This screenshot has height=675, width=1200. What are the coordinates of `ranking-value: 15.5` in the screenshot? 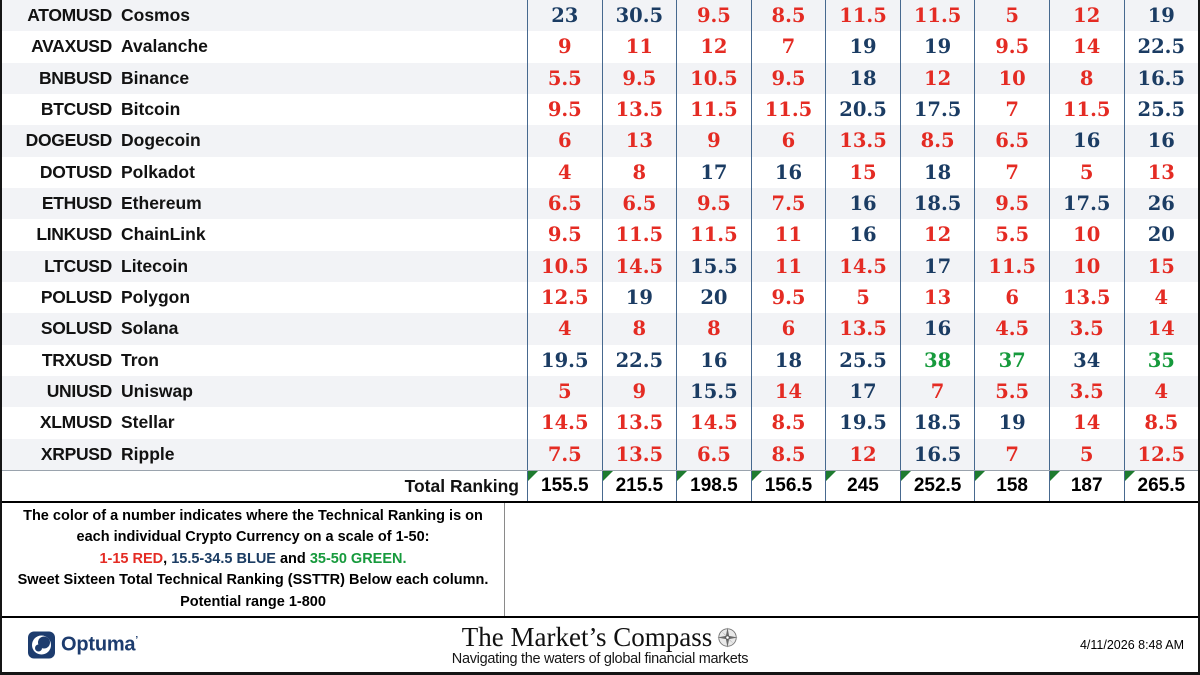 It's located at (713, 266).